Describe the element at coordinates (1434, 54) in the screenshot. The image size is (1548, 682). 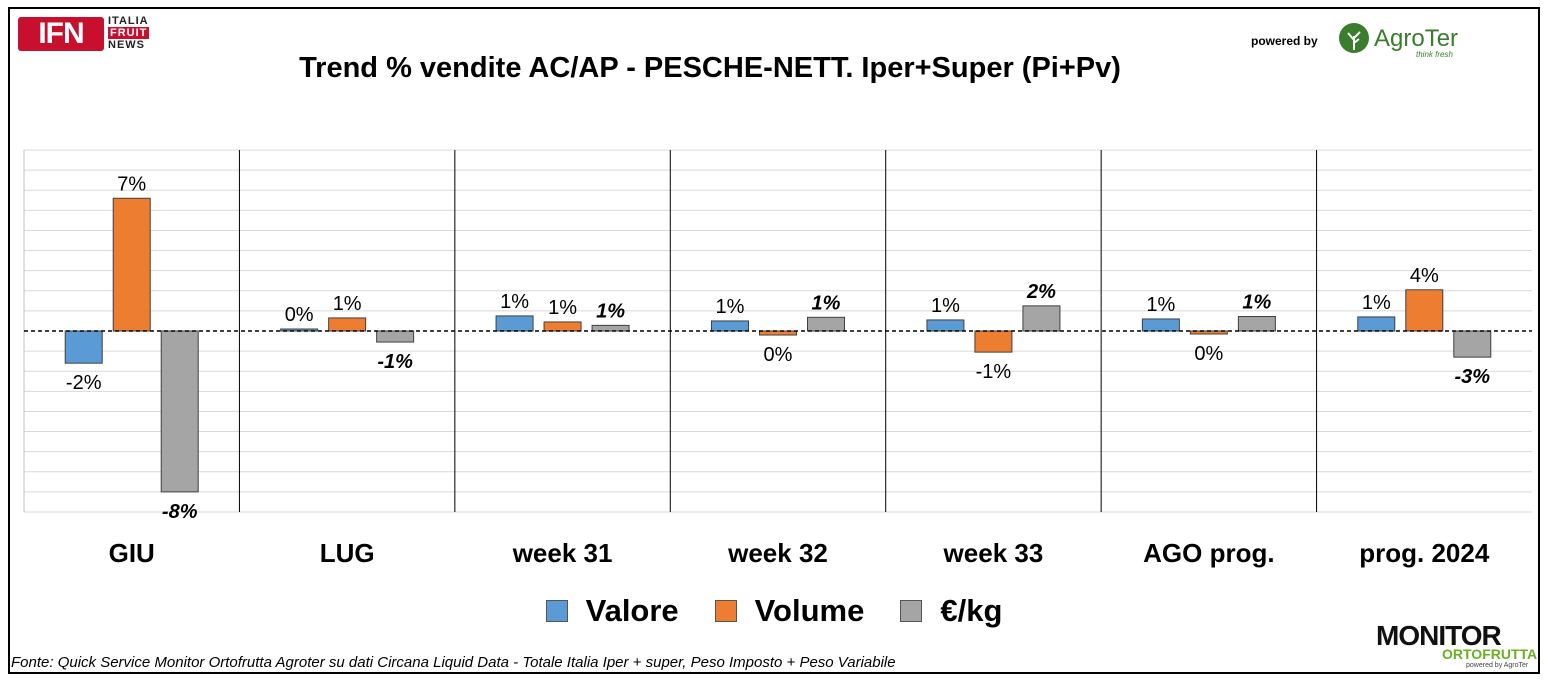
I see `agroter-tagline: think fresh` at that location.